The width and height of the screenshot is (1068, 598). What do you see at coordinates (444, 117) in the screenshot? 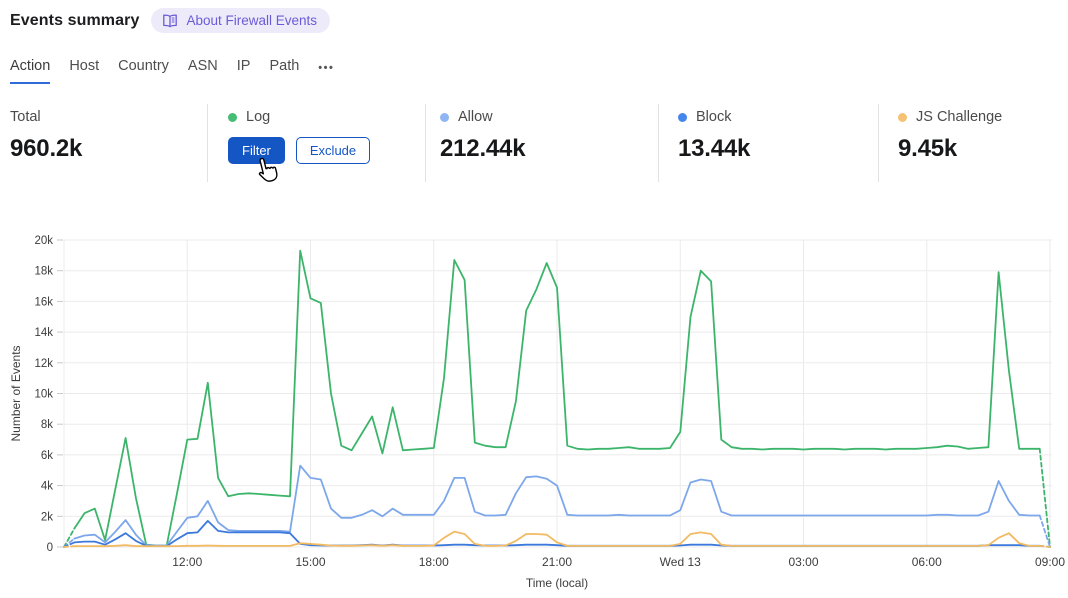
I see `allow-legend-dot` at bounding box center [444, 117].